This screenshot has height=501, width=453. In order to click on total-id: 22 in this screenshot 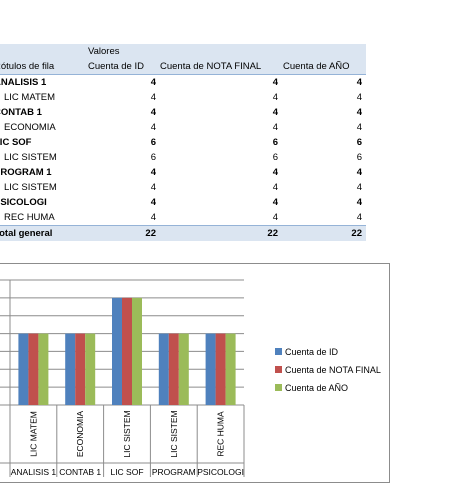, I will do `click(150, 233)`.